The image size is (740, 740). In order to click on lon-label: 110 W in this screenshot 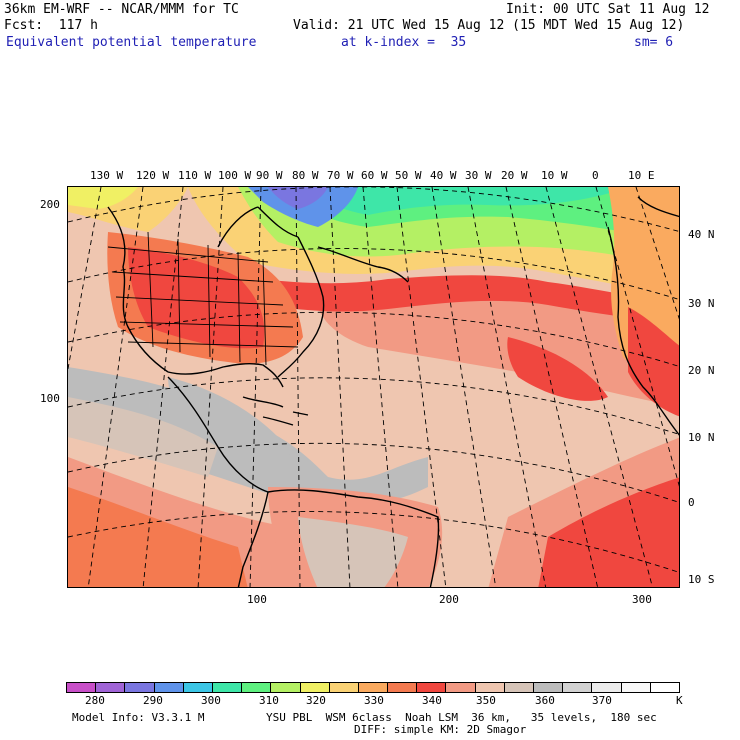, I will do `click(195, 175)`.